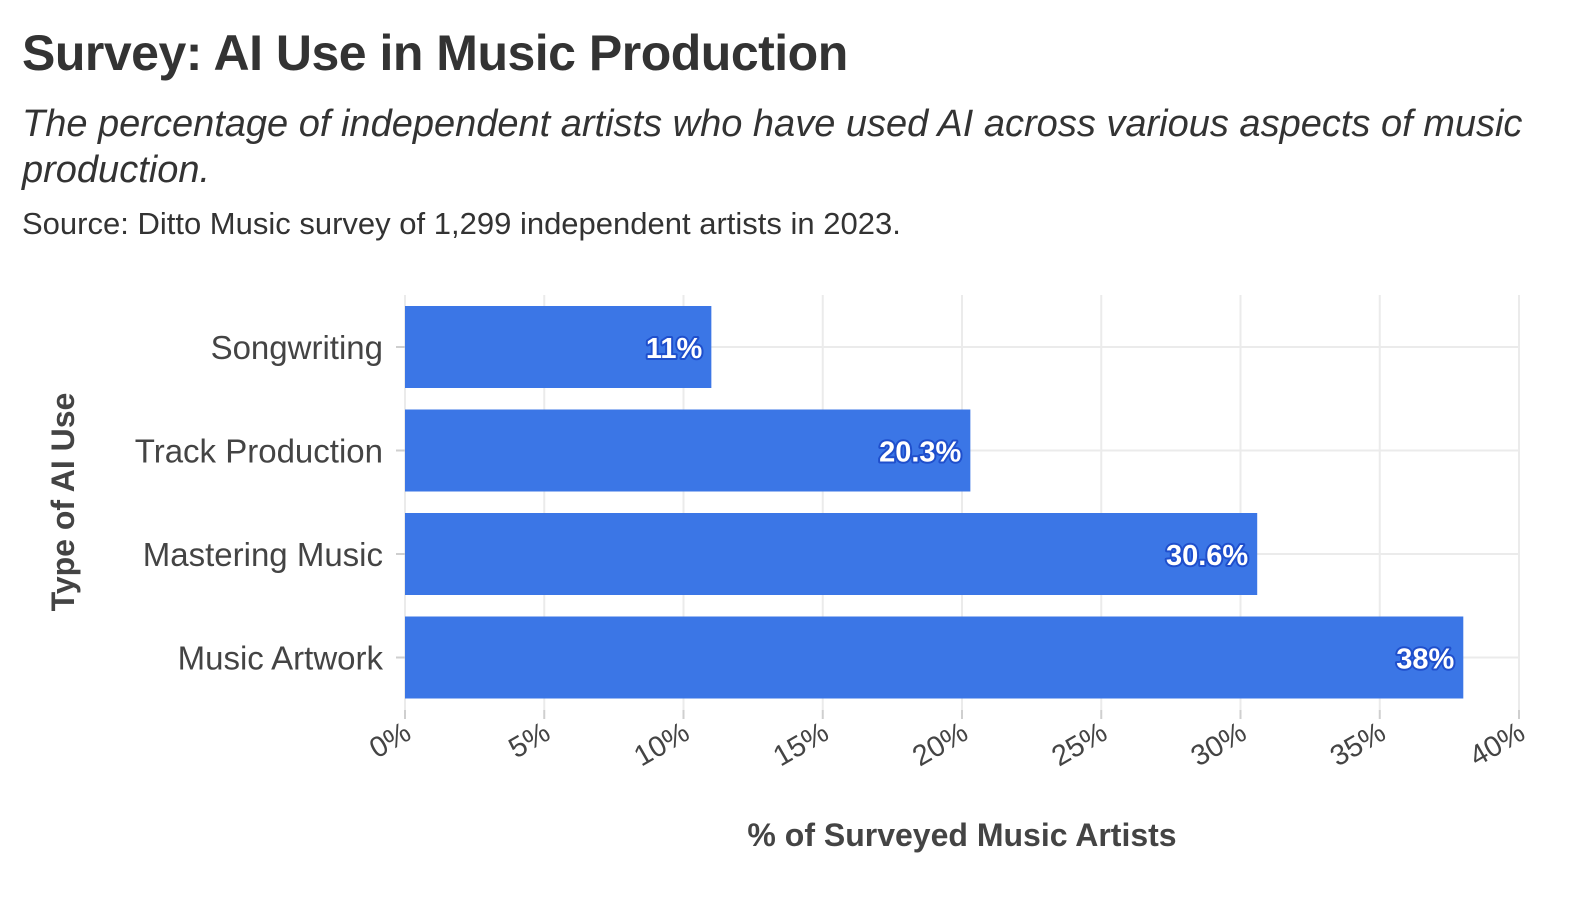  Describe the element at coordinates (961, 835) in the screenshot. I see `x-axis-title: % of Surveyed Music Artists` at that location.